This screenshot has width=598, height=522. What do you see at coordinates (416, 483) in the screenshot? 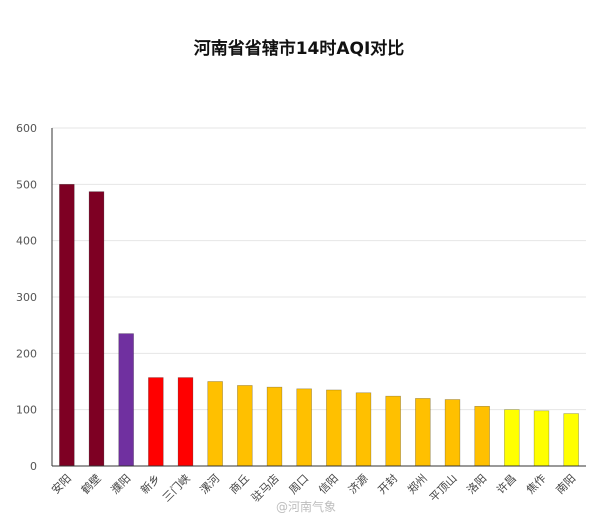
I see `x-tick-label: 郑州` at bounding box center [416, 483].